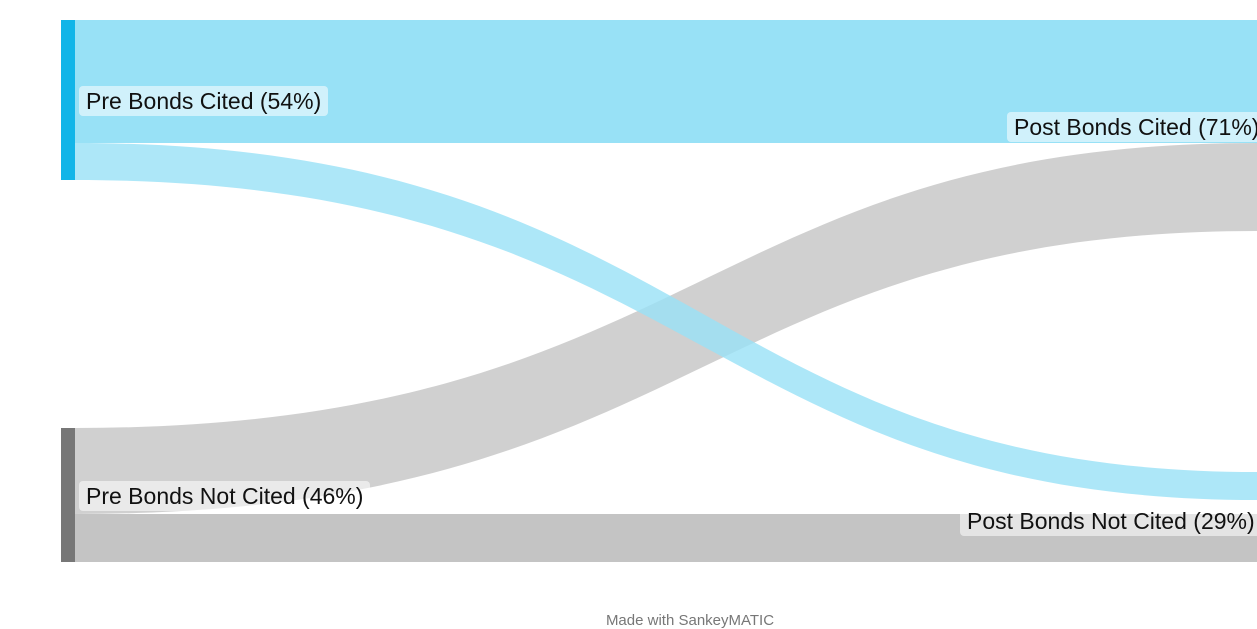 The height and width of the screenshot is (629, 1257). Describe the element at coordinates (204, 101) in the screenshot. I see `label-pre-bonds-cited: Pre Bonds Cited (54%)` at that location.